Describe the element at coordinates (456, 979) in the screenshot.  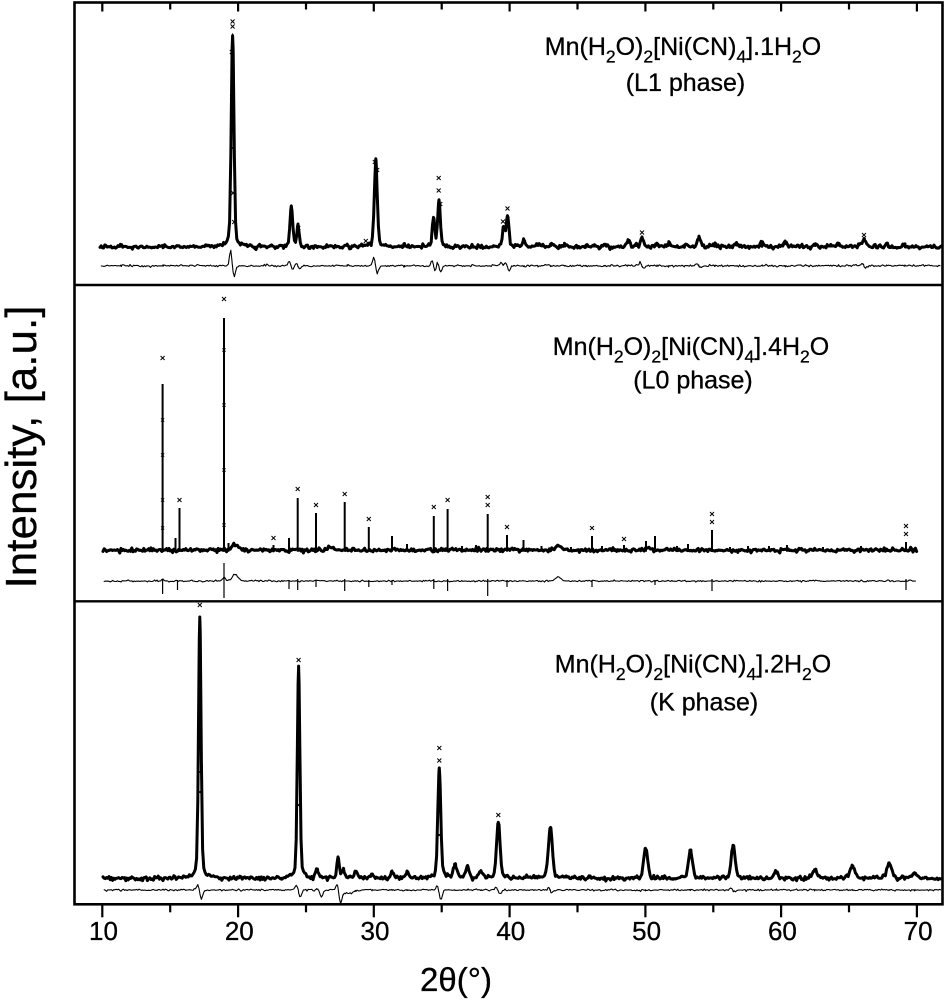
I see `svg-text: 2θ(°)` at that location.